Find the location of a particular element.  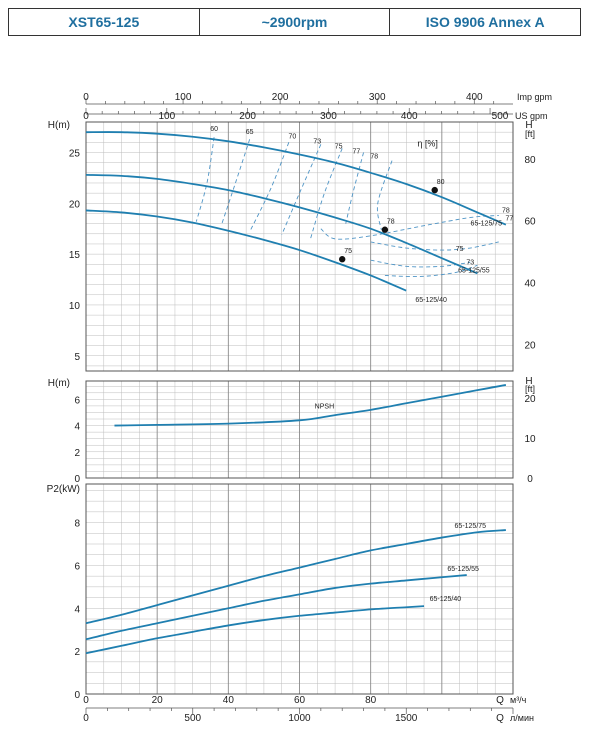

npsh-ft-tick-label: 20 is located at coordinates (530, 399).